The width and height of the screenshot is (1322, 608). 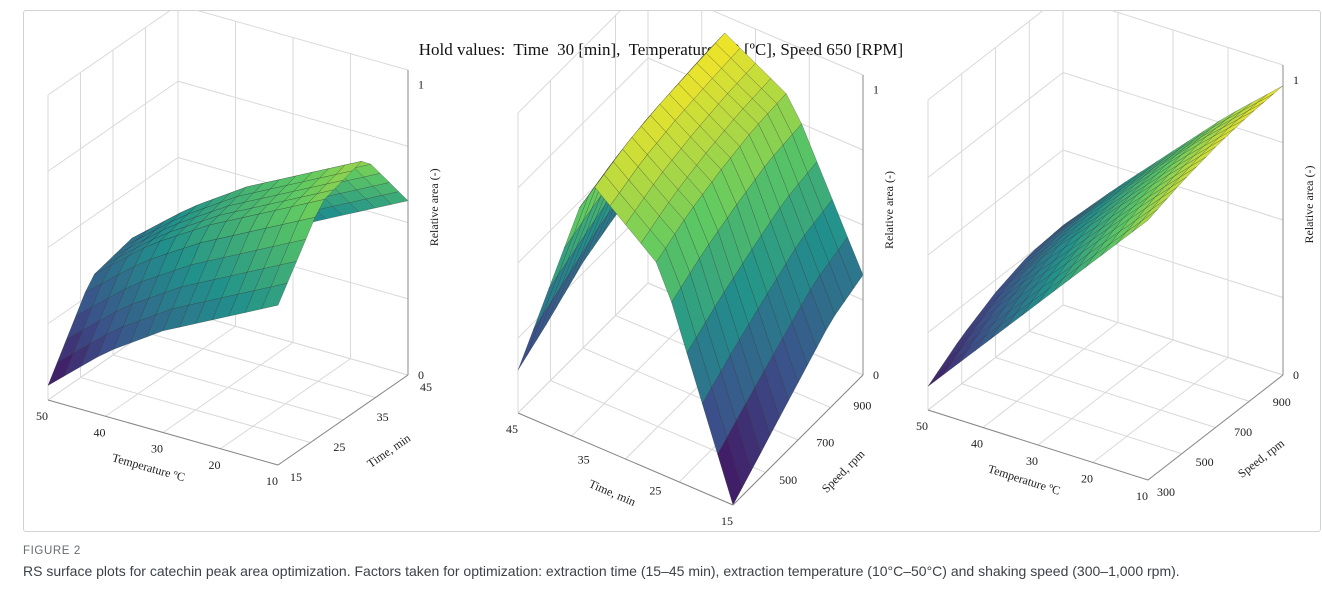 I want to click on y-tick-label: 25, so click(x=339, y=447).